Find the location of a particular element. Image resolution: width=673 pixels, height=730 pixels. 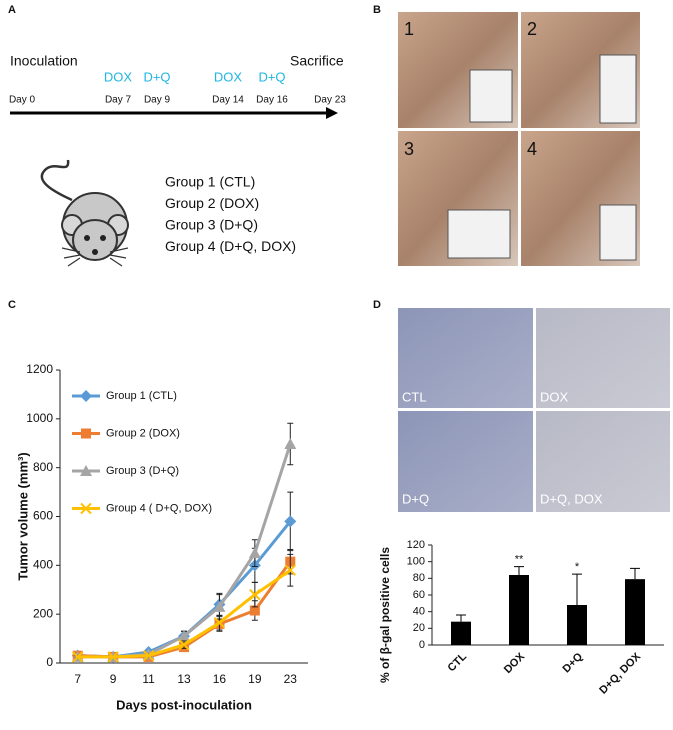

x-tick-label: 9 is located at coordinates (113, 679).